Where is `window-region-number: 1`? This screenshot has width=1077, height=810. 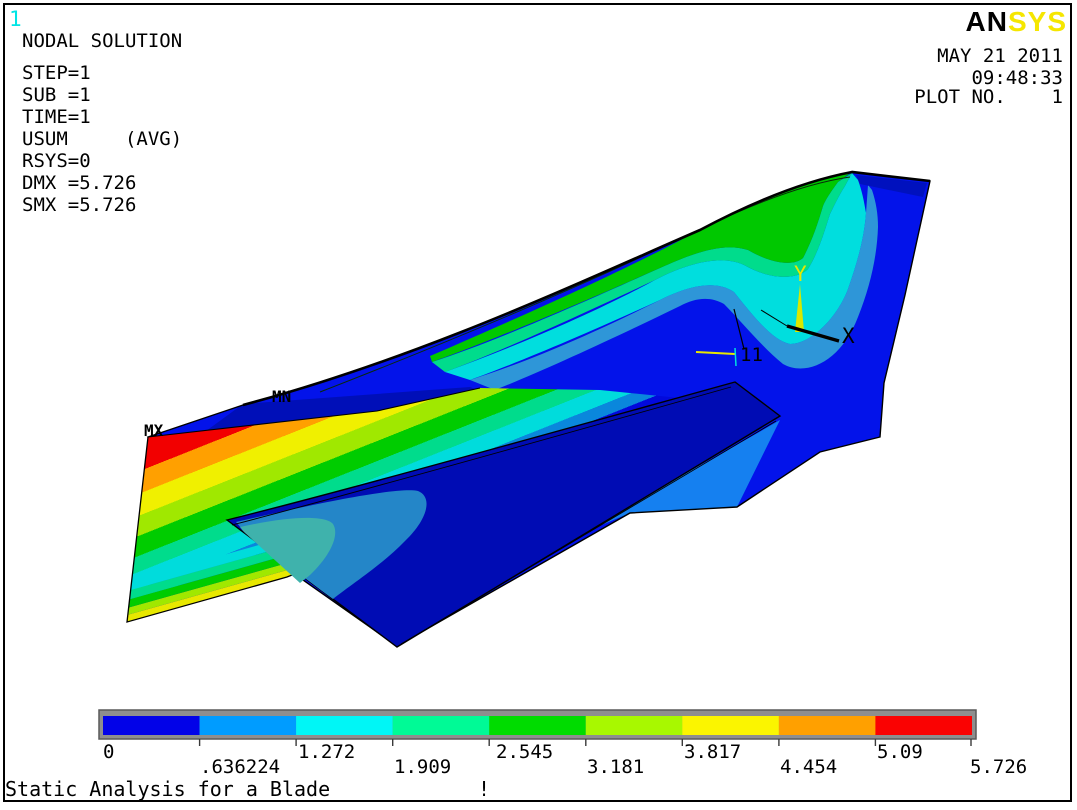
window-region-number: 1 is located at coordinates (15, 19).